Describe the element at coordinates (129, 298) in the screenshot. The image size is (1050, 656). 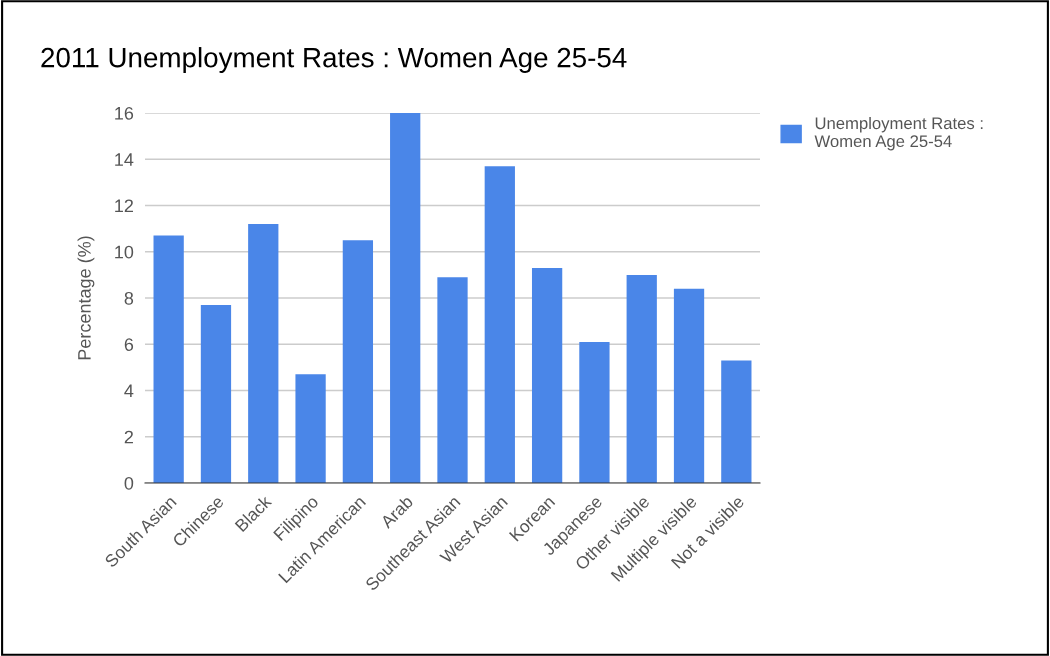
I see `y-tick-label: 8` at that location.